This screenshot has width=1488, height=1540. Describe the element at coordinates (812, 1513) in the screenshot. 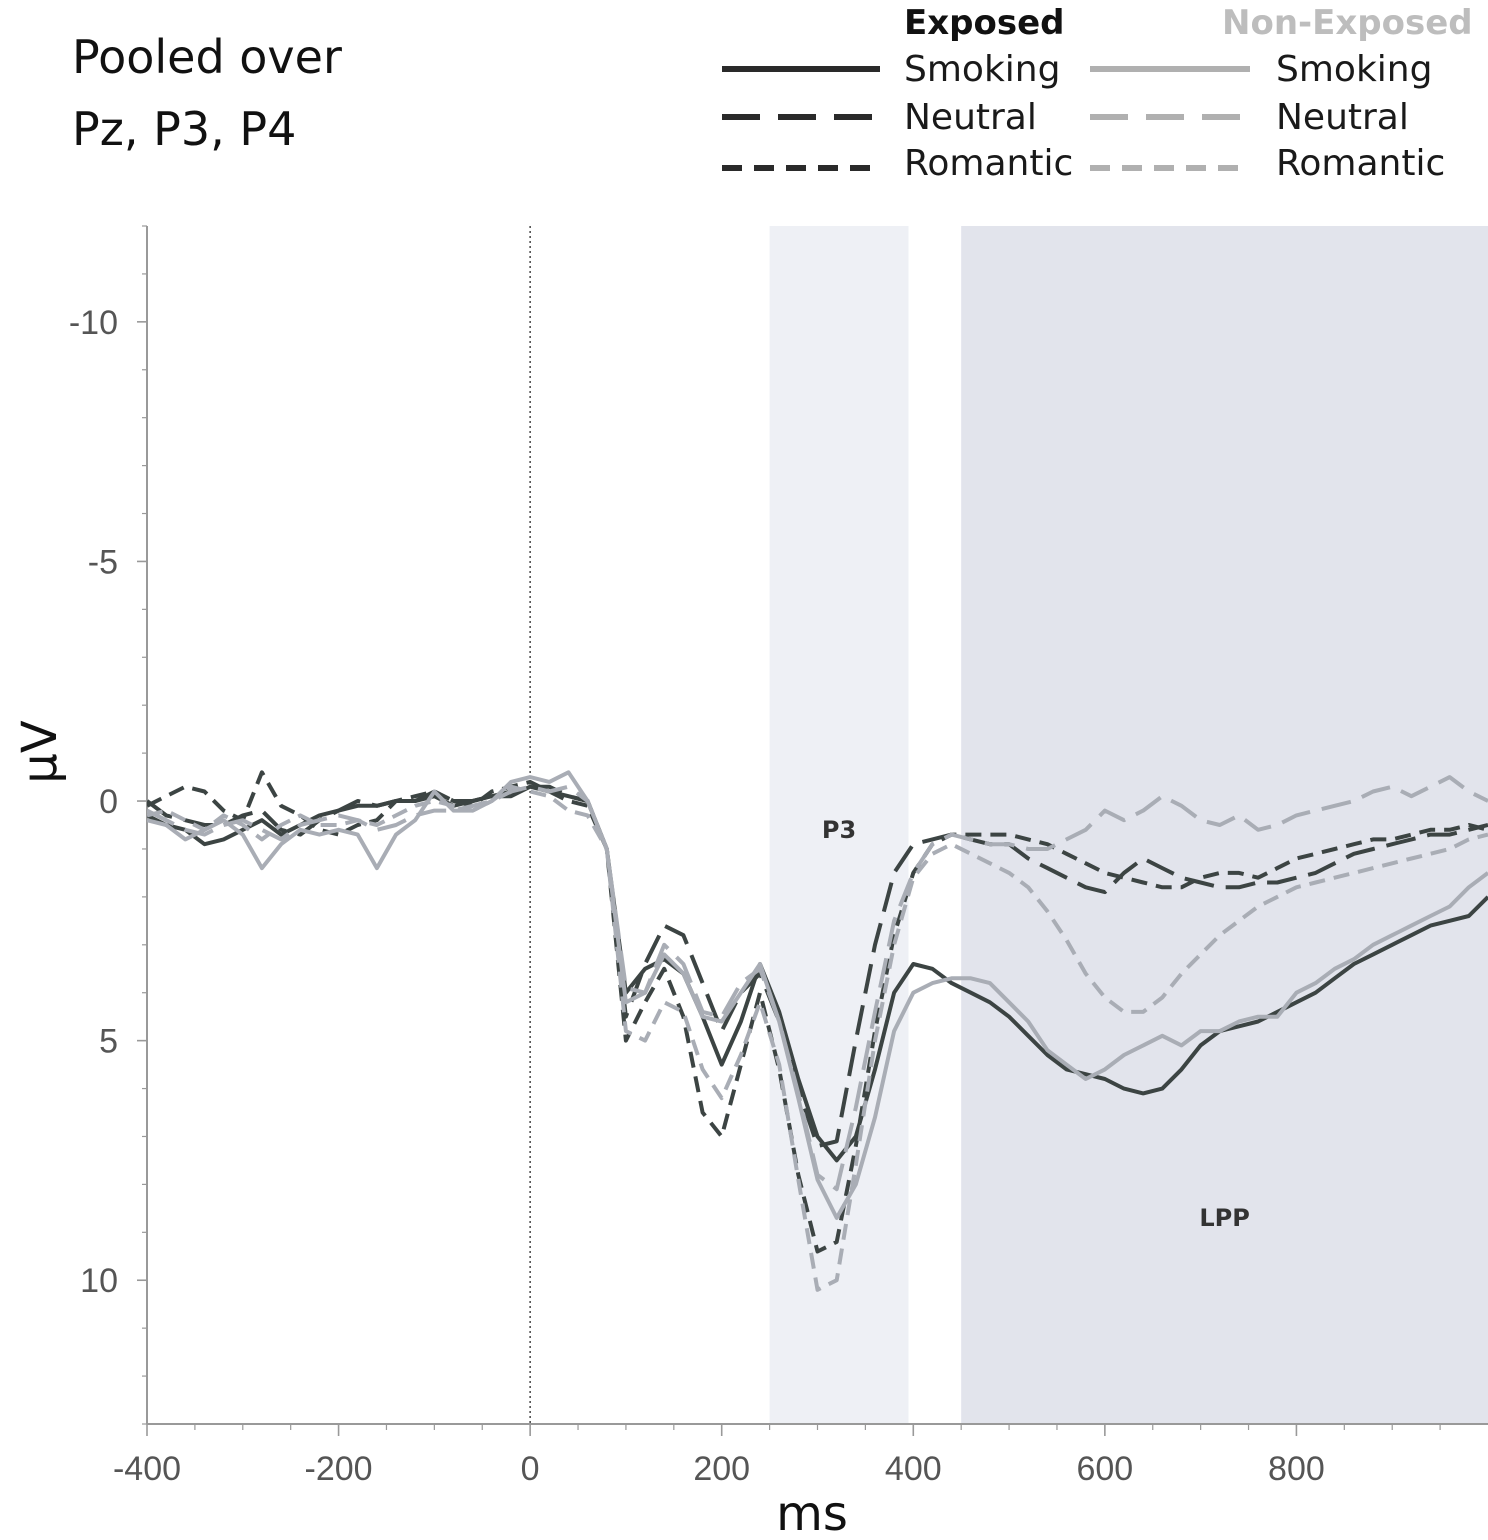

I see `x-axis-label: ms` at that location.